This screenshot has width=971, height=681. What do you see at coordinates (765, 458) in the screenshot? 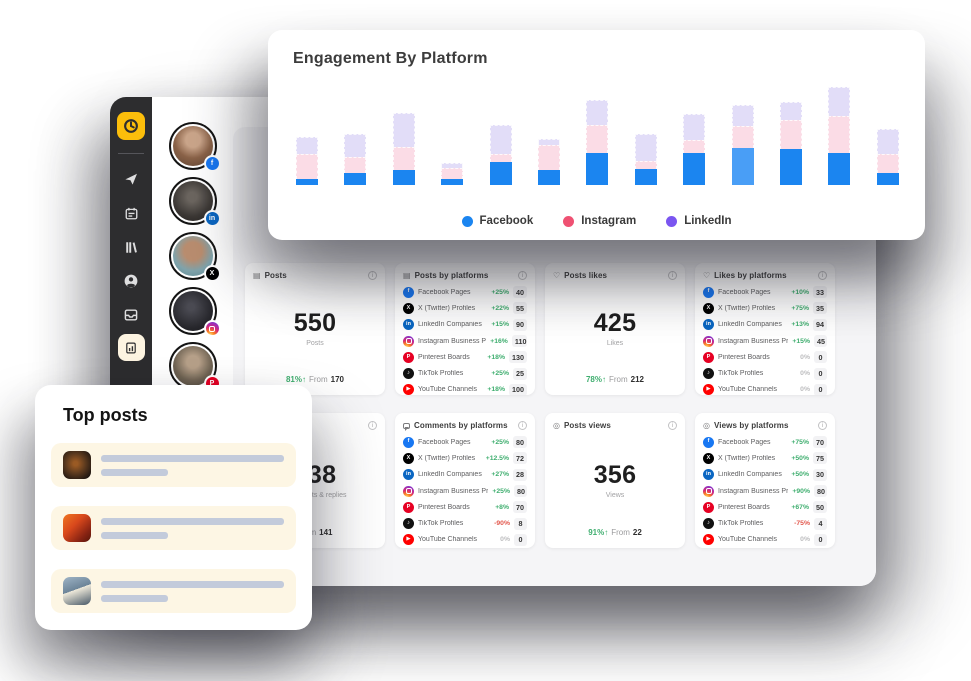
I see `platform-row: X X (Twitter) Profiles +50% 75` at bounding box center [765, 458].